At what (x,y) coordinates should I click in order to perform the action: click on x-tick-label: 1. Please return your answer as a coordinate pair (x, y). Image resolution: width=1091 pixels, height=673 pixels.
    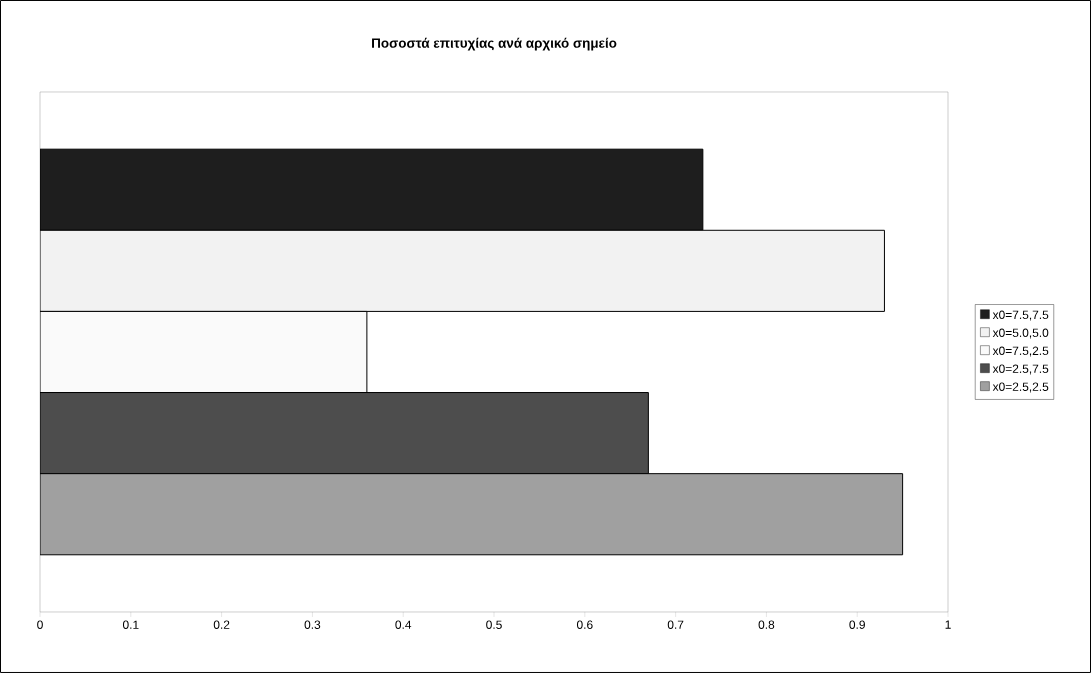
    Looking at the image, I should click on (948, 624).